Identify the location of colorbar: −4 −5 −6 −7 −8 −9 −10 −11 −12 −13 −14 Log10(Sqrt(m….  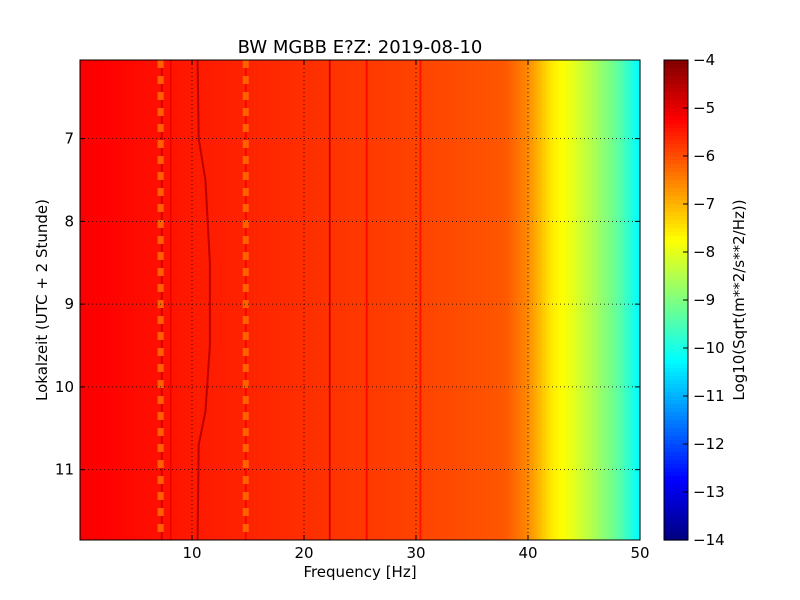
(705, 300).